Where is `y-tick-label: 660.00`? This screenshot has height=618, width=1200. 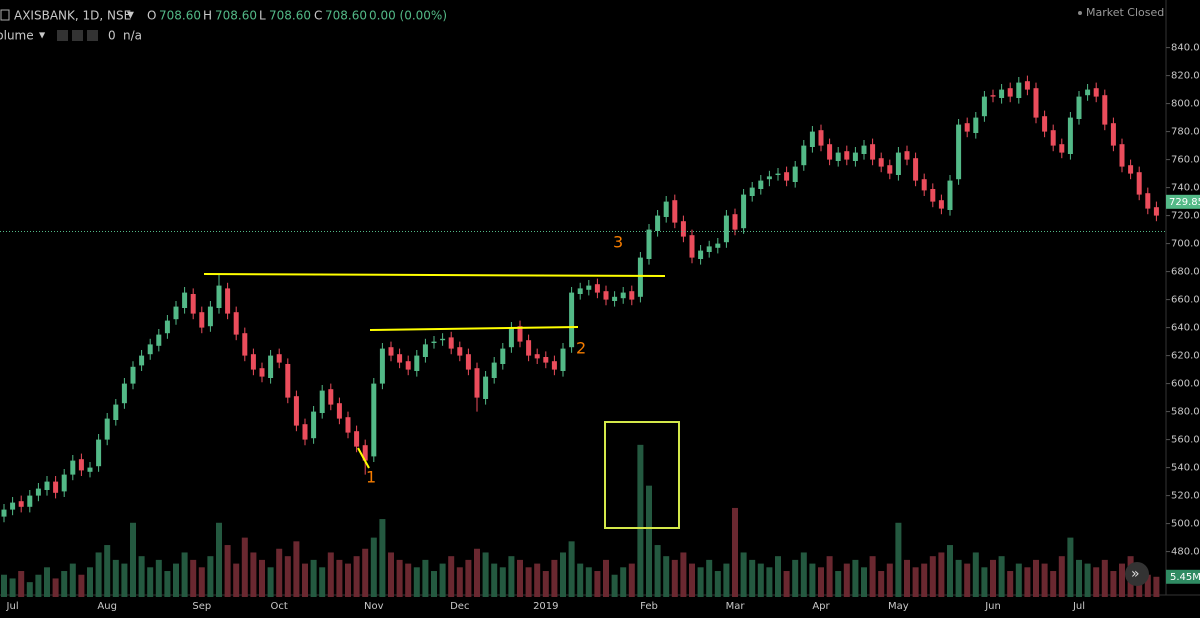 y-tick-label: 660.00 is located at coordinates (1185, 300).